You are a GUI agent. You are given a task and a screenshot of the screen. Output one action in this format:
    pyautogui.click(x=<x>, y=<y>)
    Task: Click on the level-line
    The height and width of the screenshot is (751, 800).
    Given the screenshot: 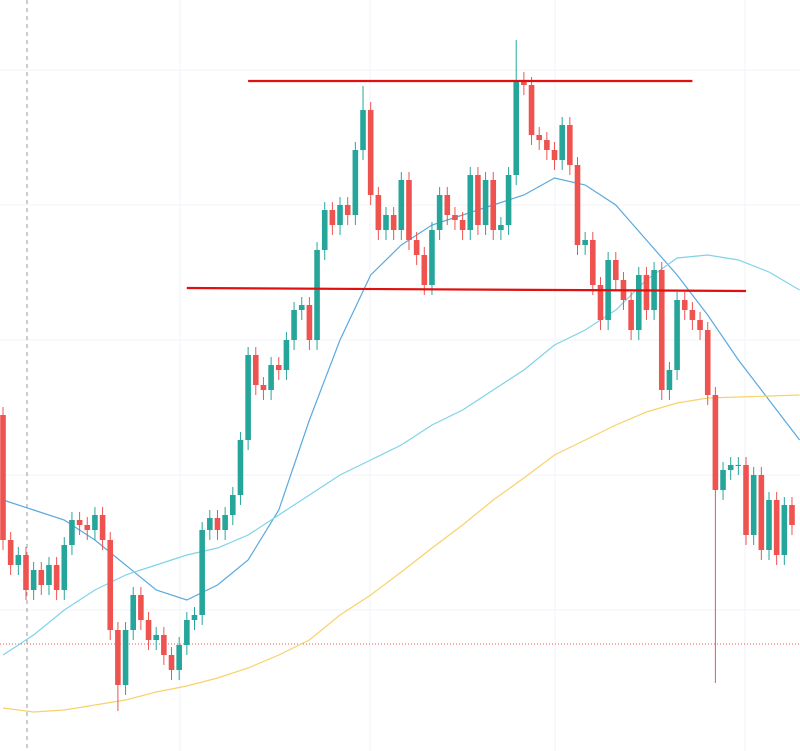 What is the action you would take?
    pyautogui.click(x=466, y=289)
    